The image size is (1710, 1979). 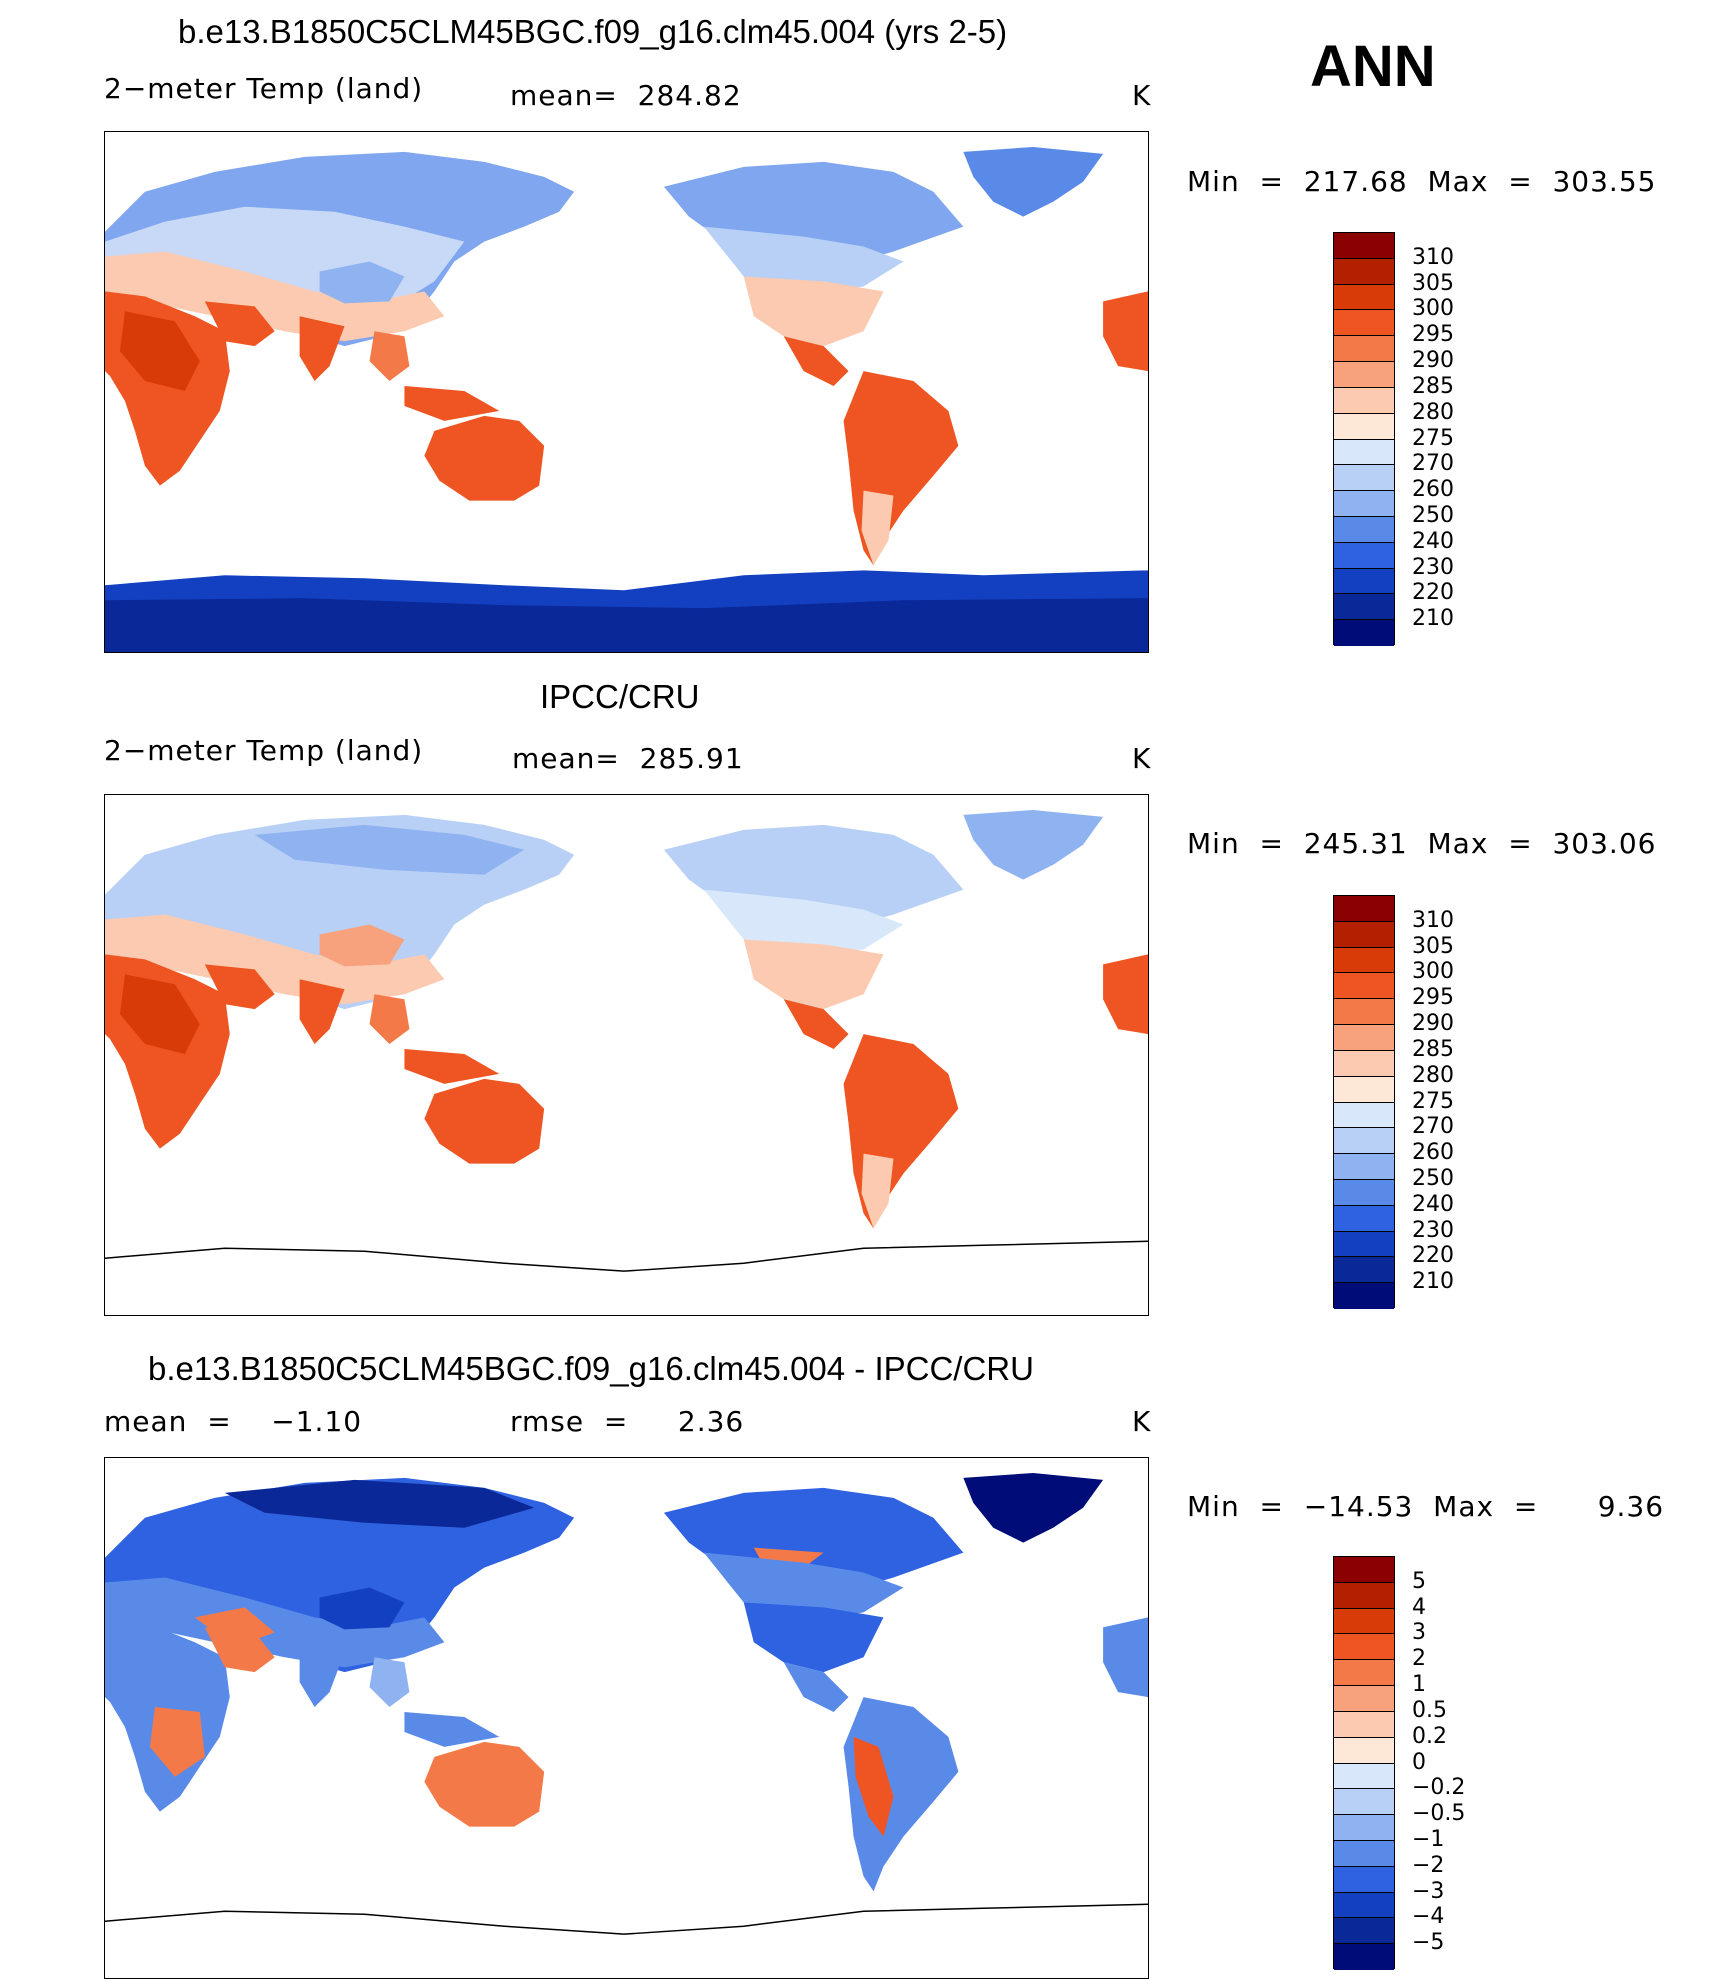 I want to click on season-label: ANN, so click(x=1373, y=66).